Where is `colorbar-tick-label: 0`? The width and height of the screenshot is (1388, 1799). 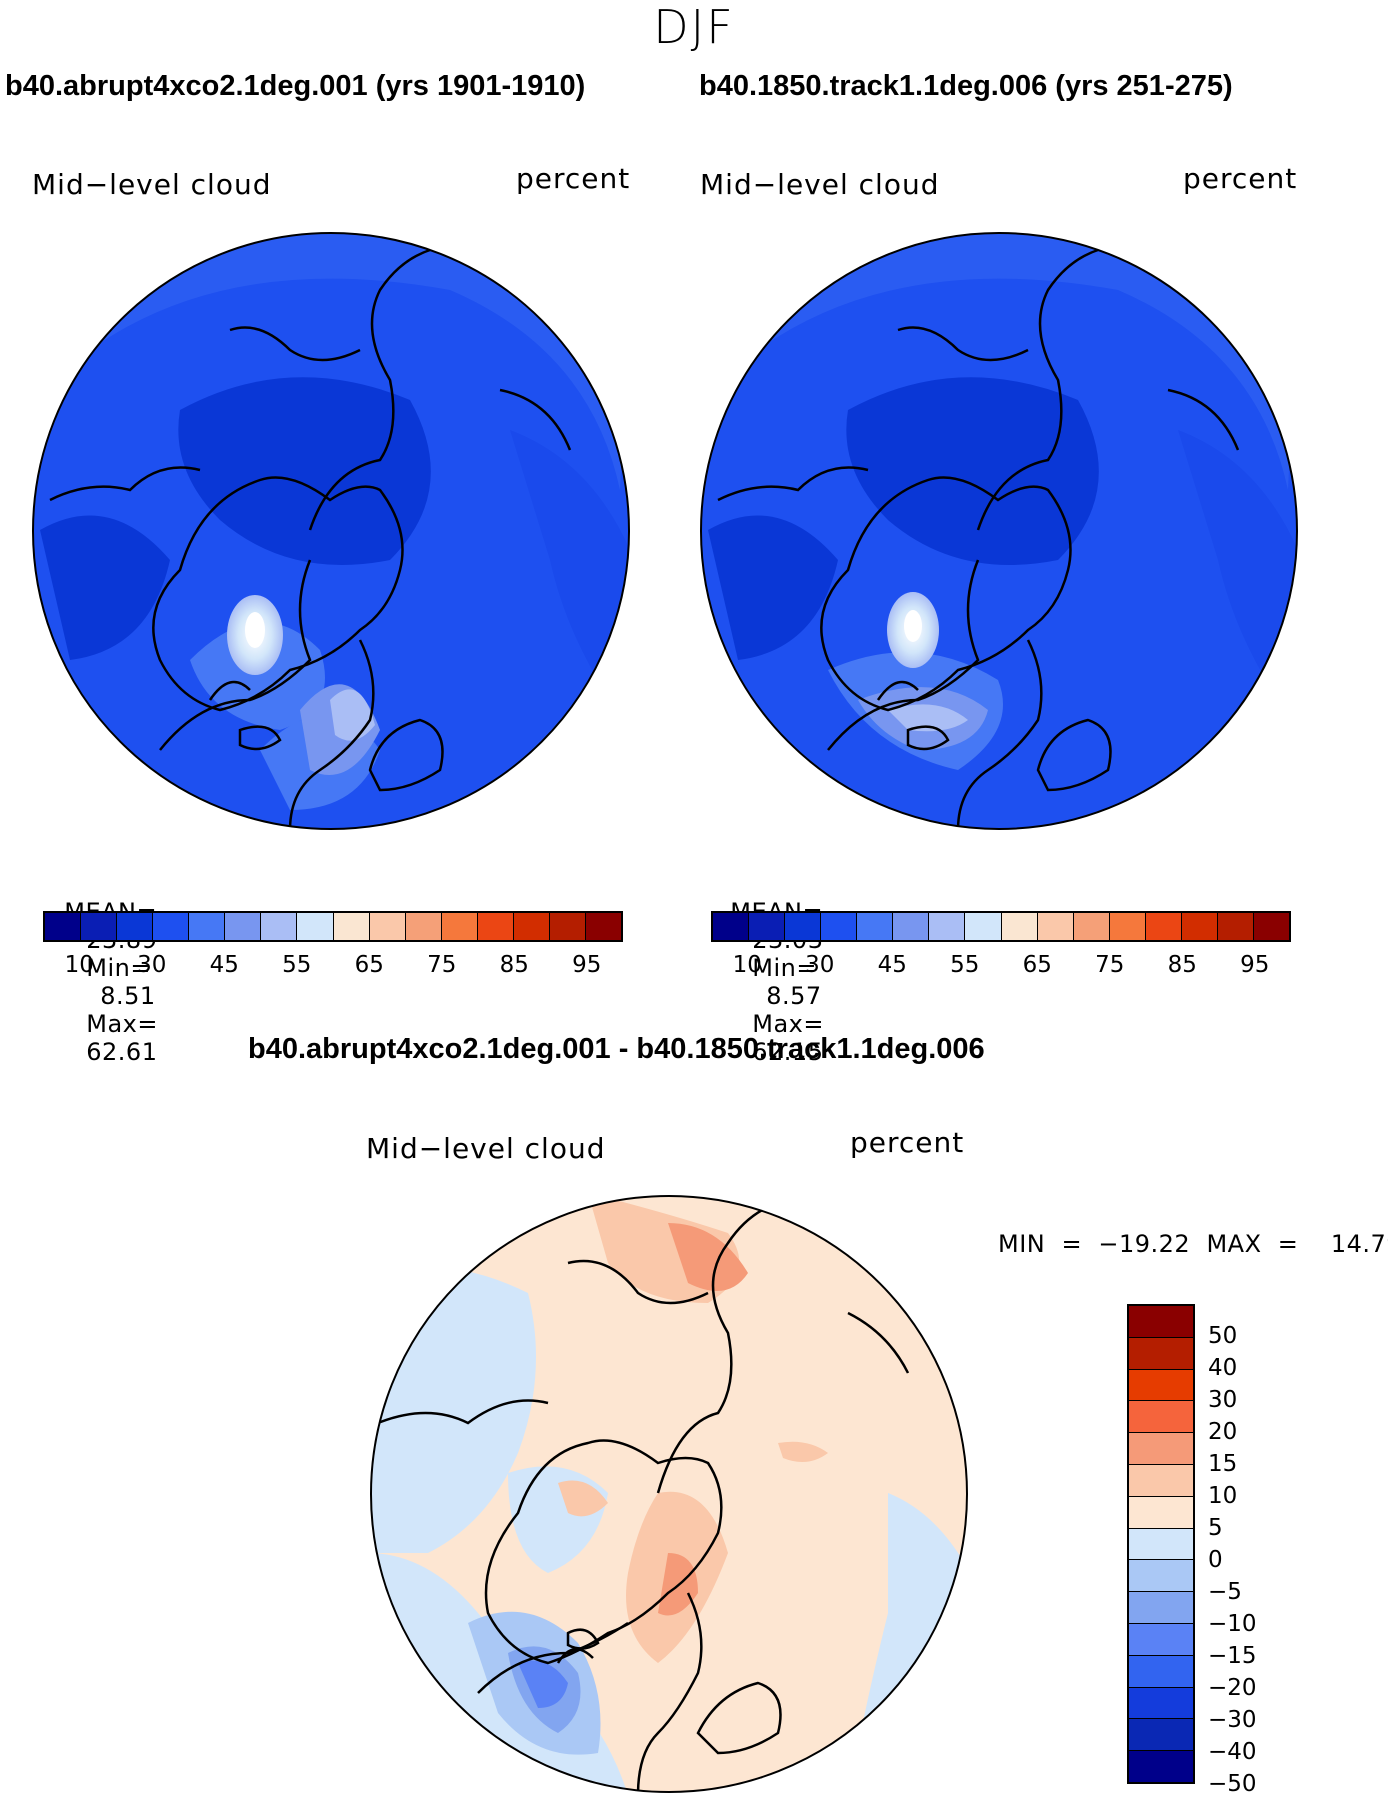
colorbar-tick-label: 0 is located at coordinates (1215, 1560).